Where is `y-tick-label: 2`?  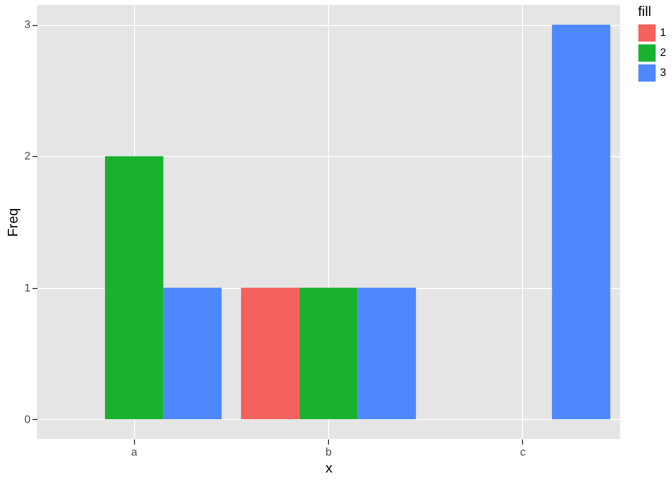
y-tick-label: 2 is located at coordinates (27, 156).